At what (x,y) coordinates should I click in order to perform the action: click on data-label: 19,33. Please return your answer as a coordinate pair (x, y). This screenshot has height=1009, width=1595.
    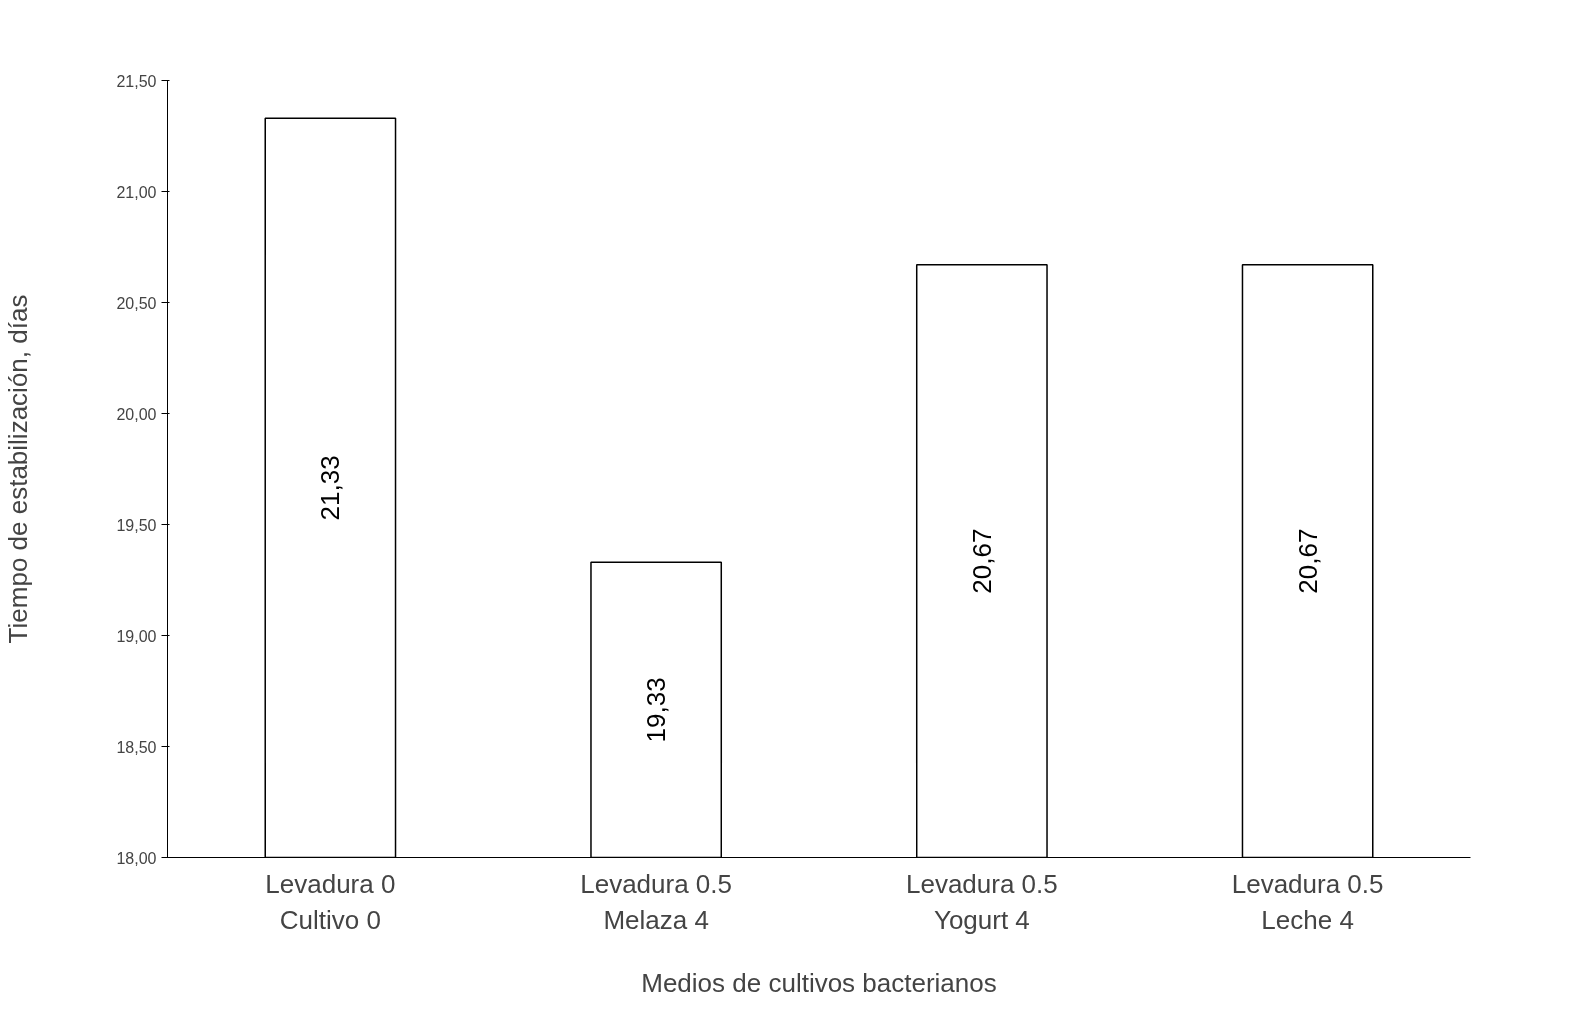
    Looking at the image, I should click on (656, 710).